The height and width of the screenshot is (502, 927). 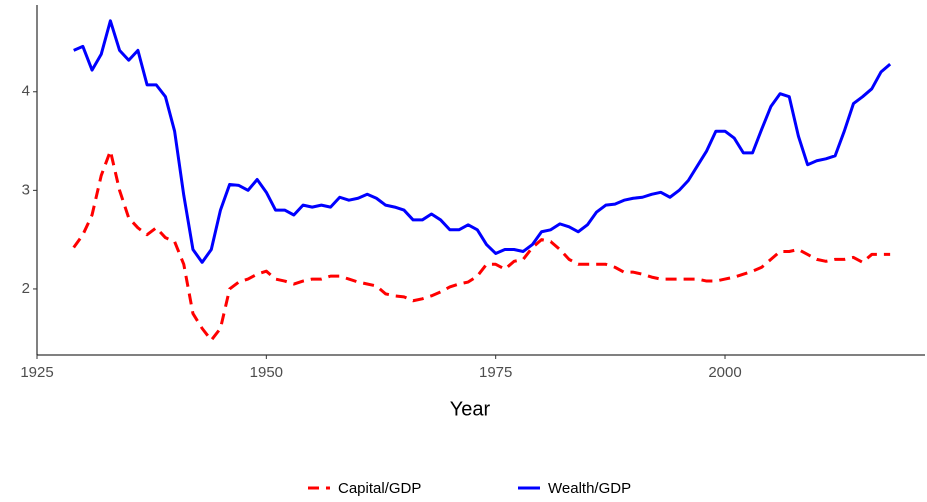 I want to click on legend-label: Wealth/GDP, so click(x=589, y=488).